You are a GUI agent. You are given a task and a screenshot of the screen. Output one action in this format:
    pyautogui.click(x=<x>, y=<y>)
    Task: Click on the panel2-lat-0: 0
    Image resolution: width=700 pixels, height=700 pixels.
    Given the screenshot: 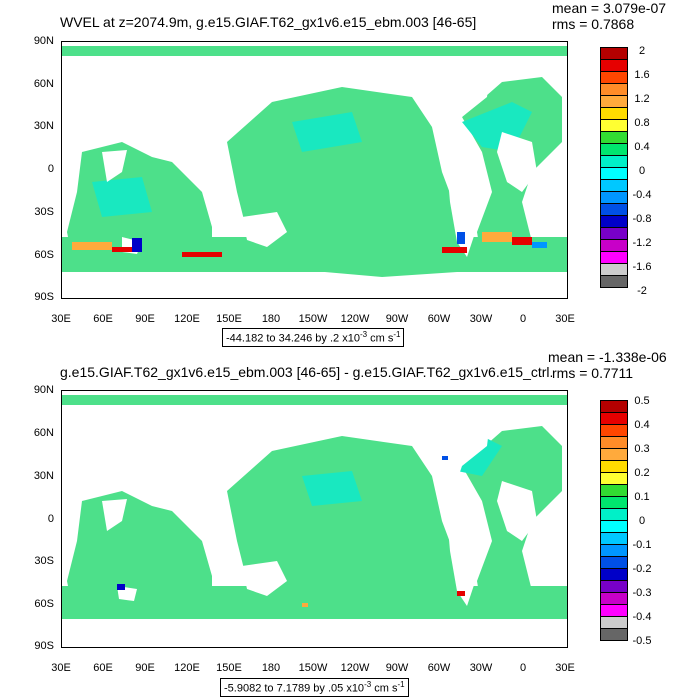 What is the action you would take?
    pyautogui.click(x=50, y=519)
    